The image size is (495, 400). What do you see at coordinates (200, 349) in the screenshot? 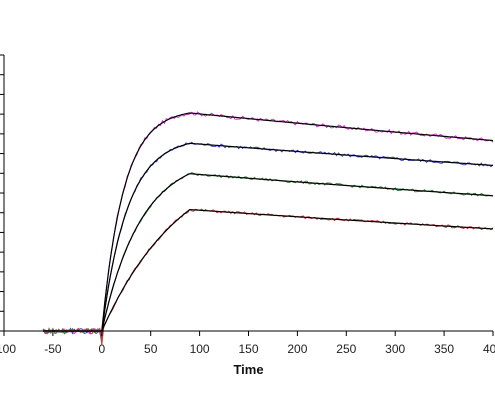
I see `x-tick-label: 100` at bounding box center [200, 349].